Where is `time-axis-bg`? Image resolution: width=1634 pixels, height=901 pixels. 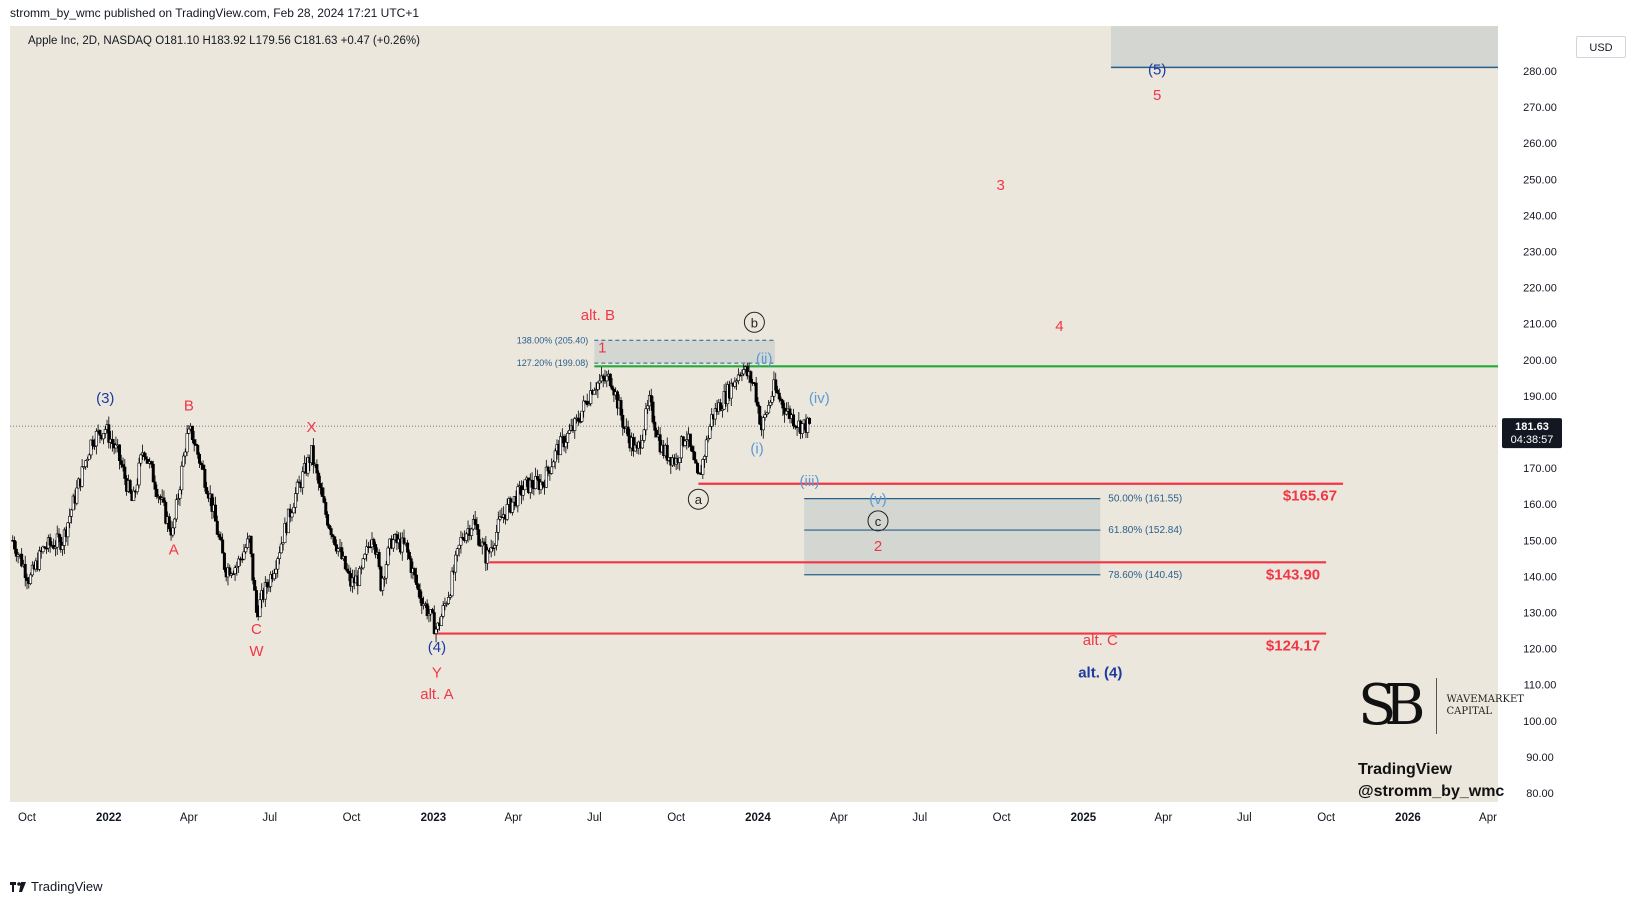 time-axis-bg is located at coordinates (817, 835).